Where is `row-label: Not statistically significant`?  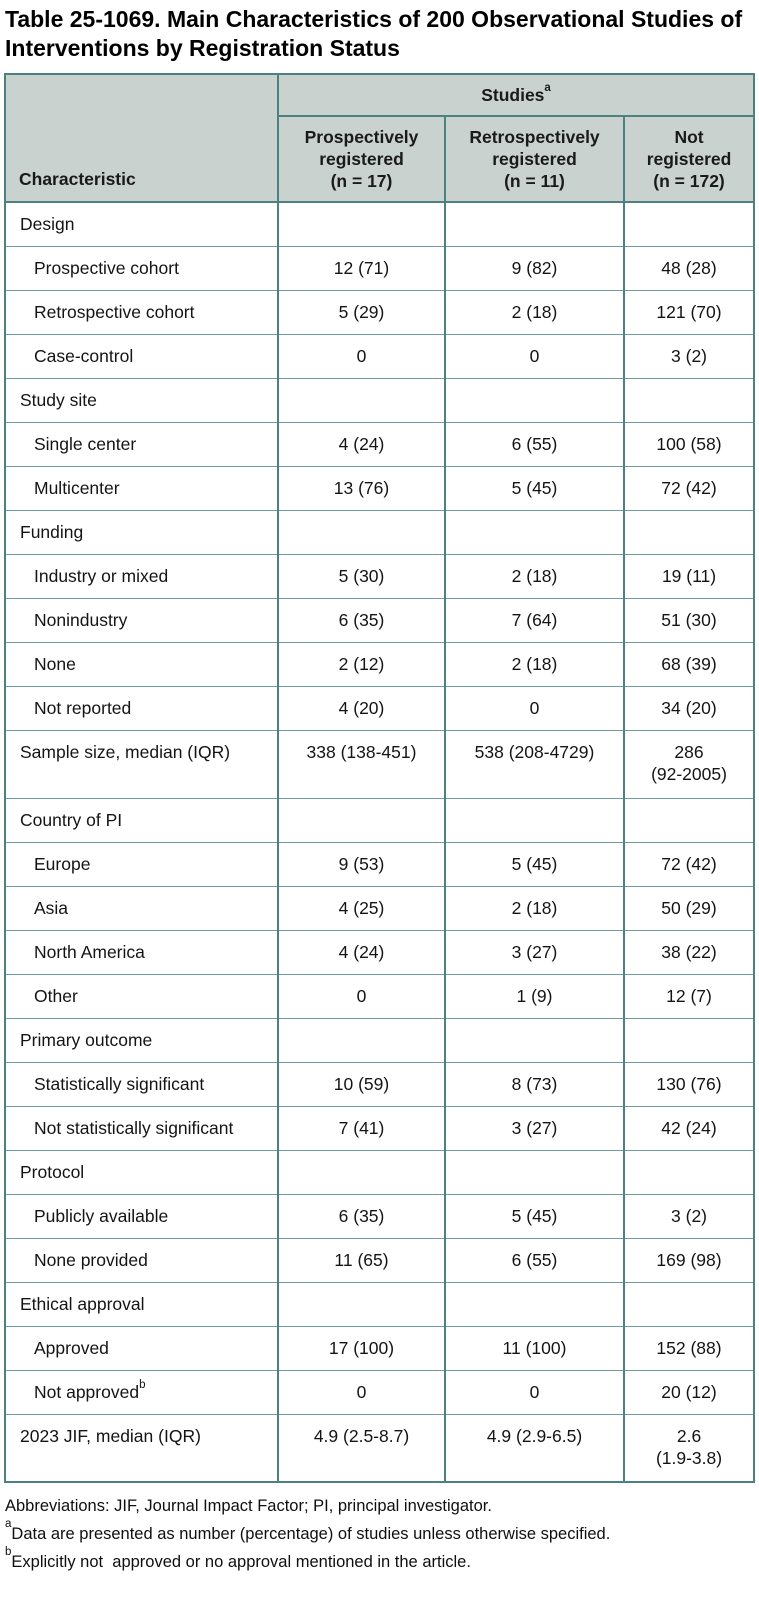
row-label: Not statistically significant is located at coordinates (141, 1128).